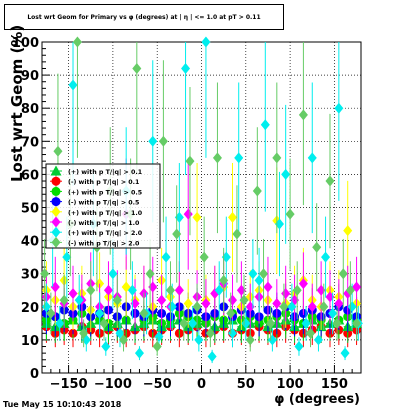 This screenshot has height=414, width=400. What do you see at coordinates (105, 234) in the screenshot?
I see `legend-label: (+) with p T/|q| > 2.0` at bounding box center [105, 234].